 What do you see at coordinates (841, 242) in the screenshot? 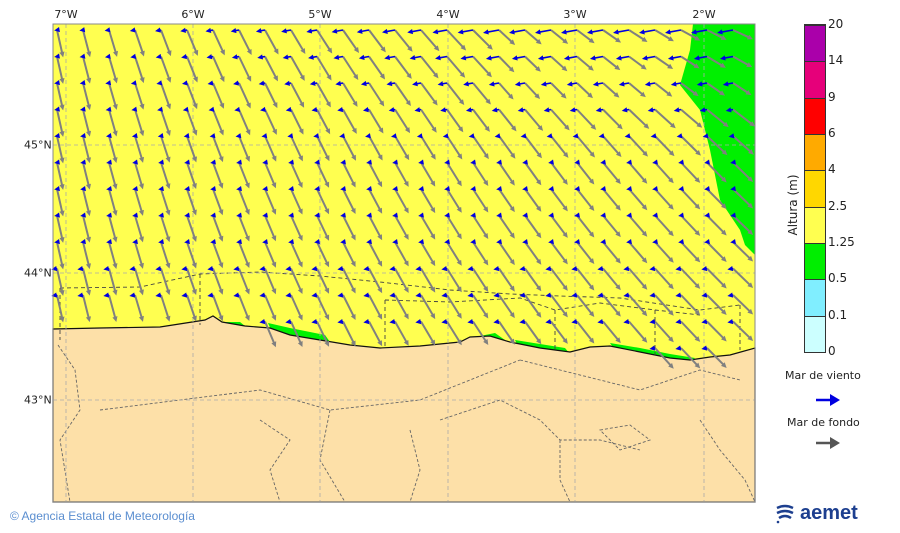
I see `colorbar-tick-label: 1.25` at bounding box center [841, 242].